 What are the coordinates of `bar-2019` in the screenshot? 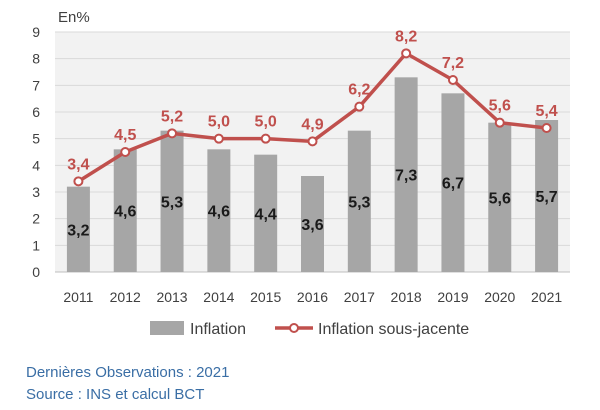 It's located at (453, 182).